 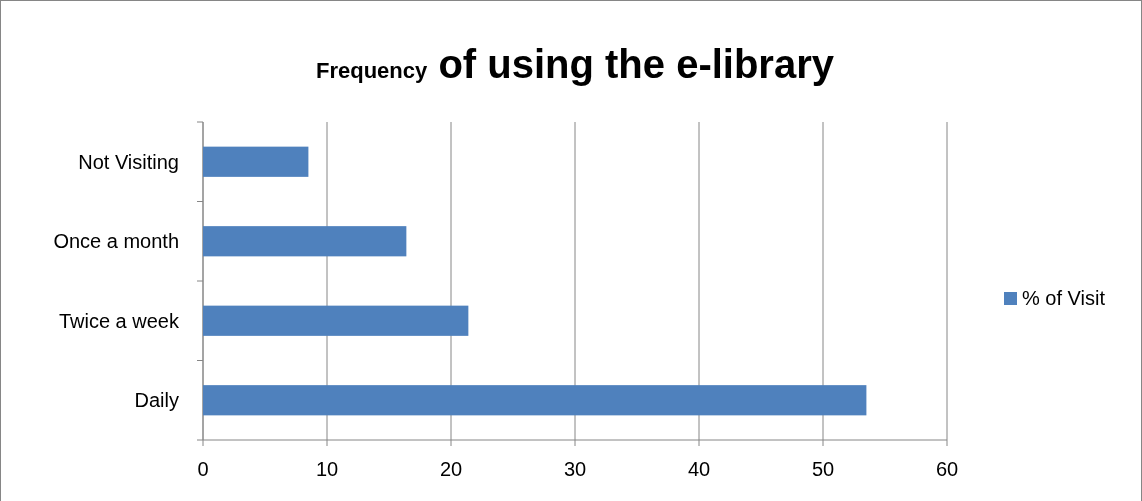 I want to click on y-tick-label: Daily, so click(x=156, y=400).